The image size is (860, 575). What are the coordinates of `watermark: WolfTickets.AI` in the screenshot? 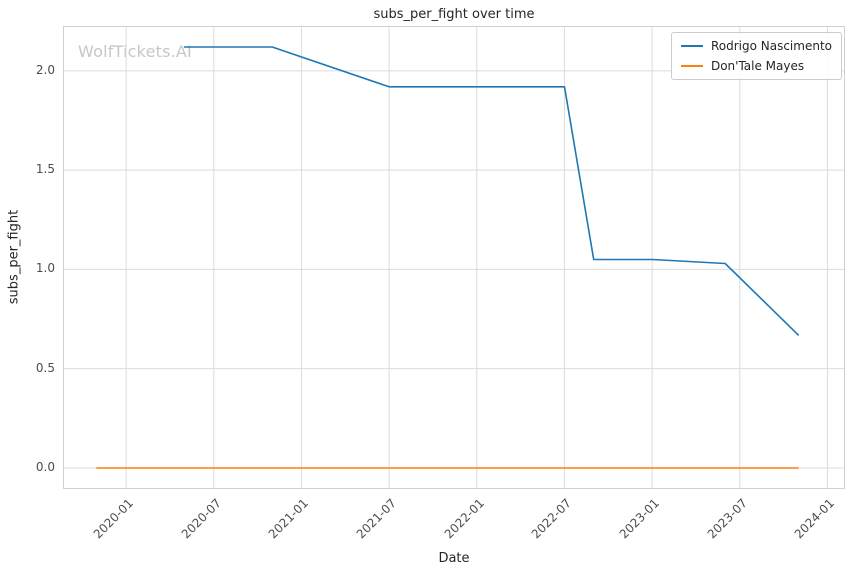 It's located at (135, 51).